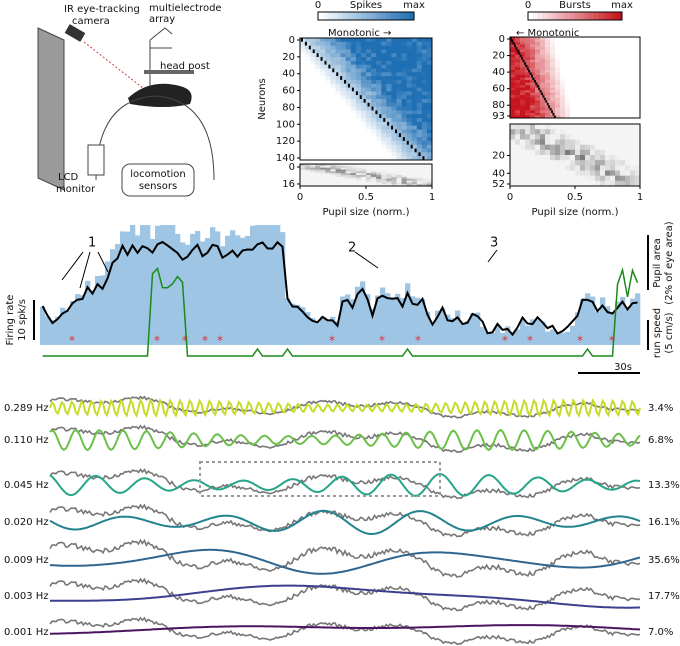  Describe the element at coordinates (345, 408) in the screenshot. I see `component-trace` at that location.